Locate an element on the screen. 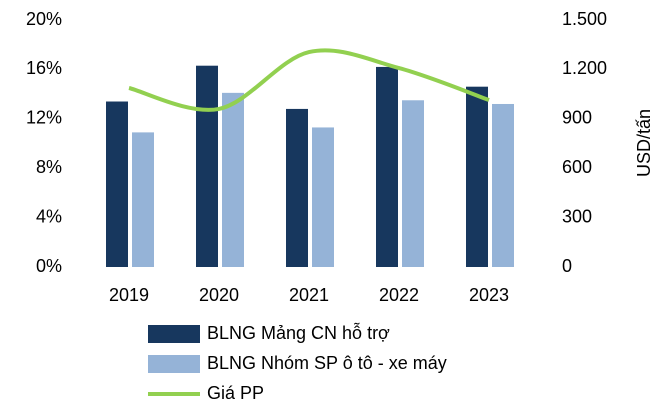 Image resolution: width=667 pixels, height=408 pixels. x-tick-label: 2019 is located at coordinates (129, 295).